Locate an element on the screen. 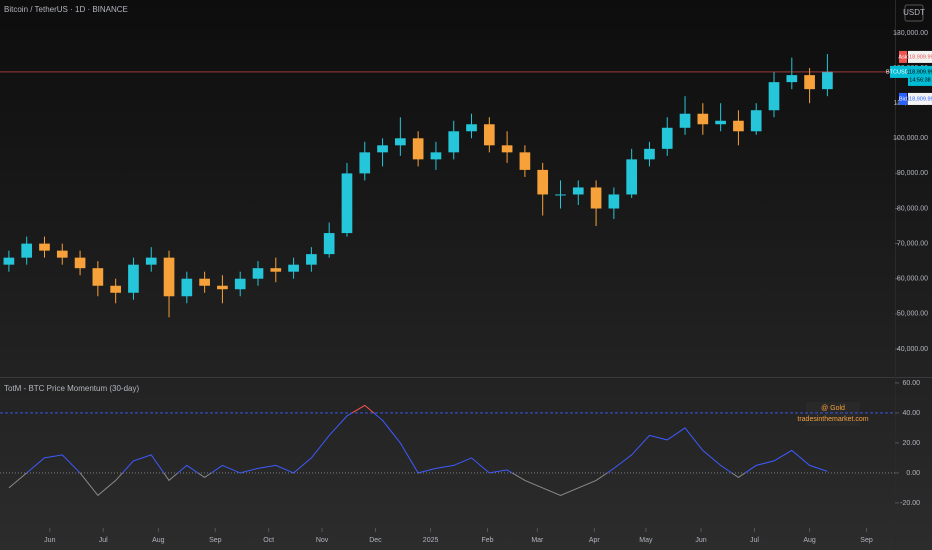 The height and width of the screenshot is (550, 932). currency: USDT is located at coordinates (914, 12).